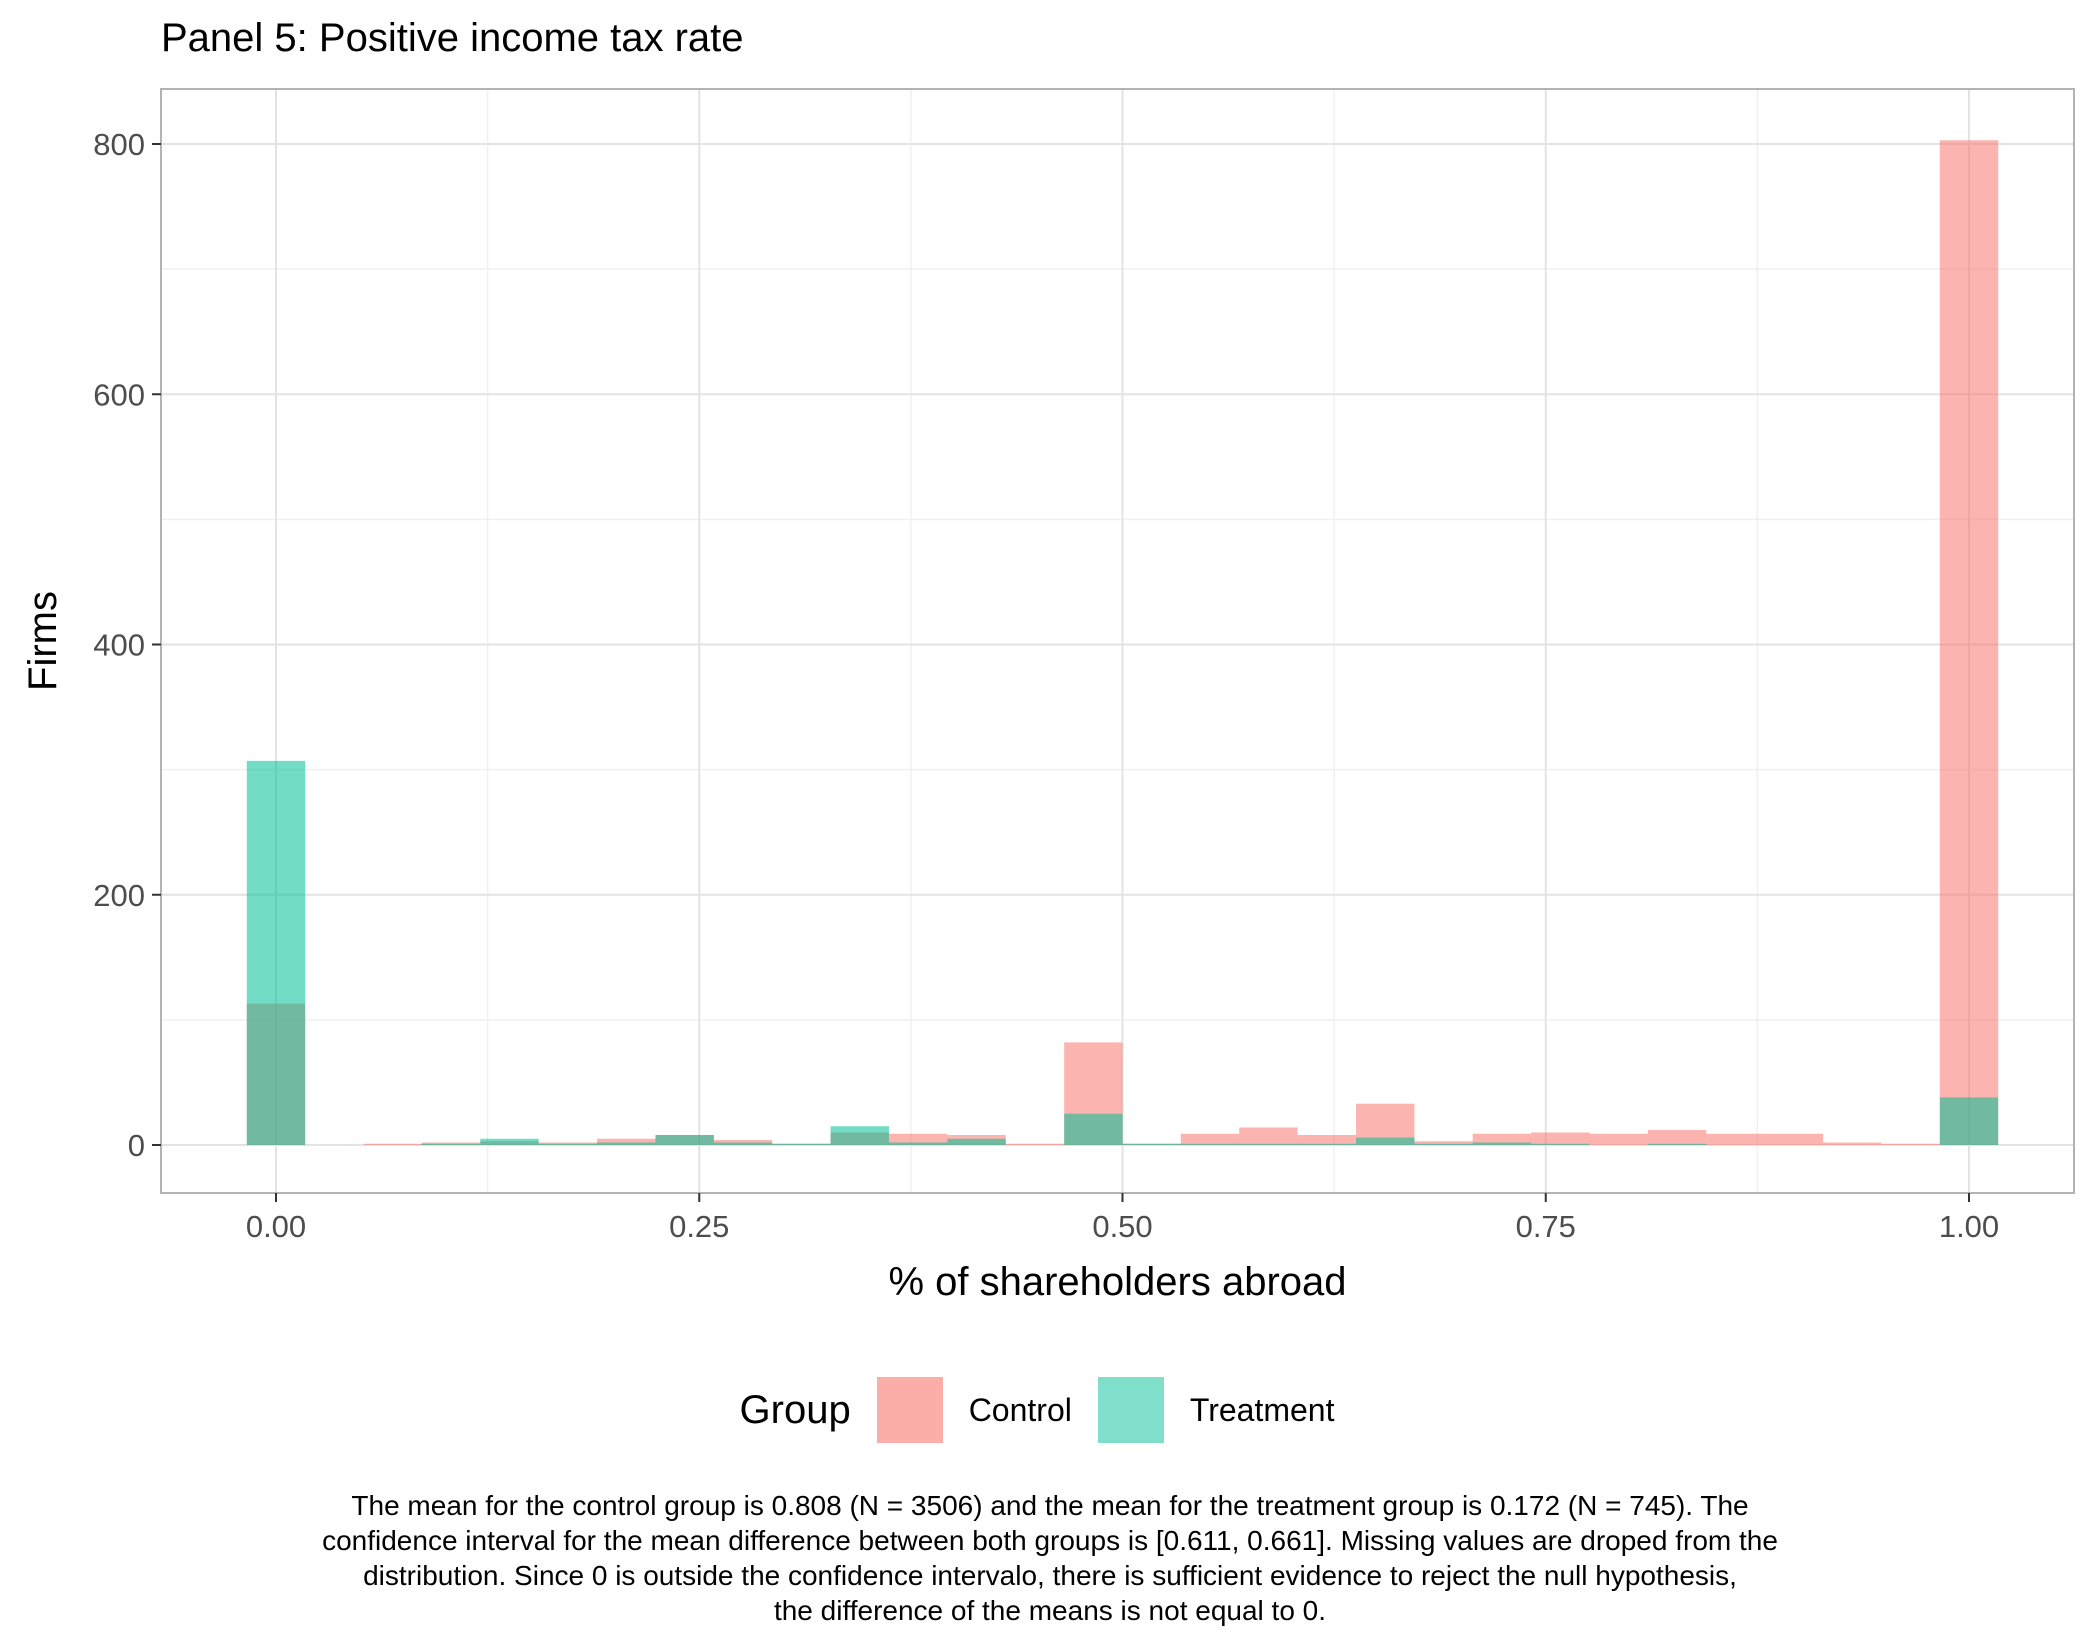  I want to click on x-tick-label: 0.75, so click(1546, 1226).